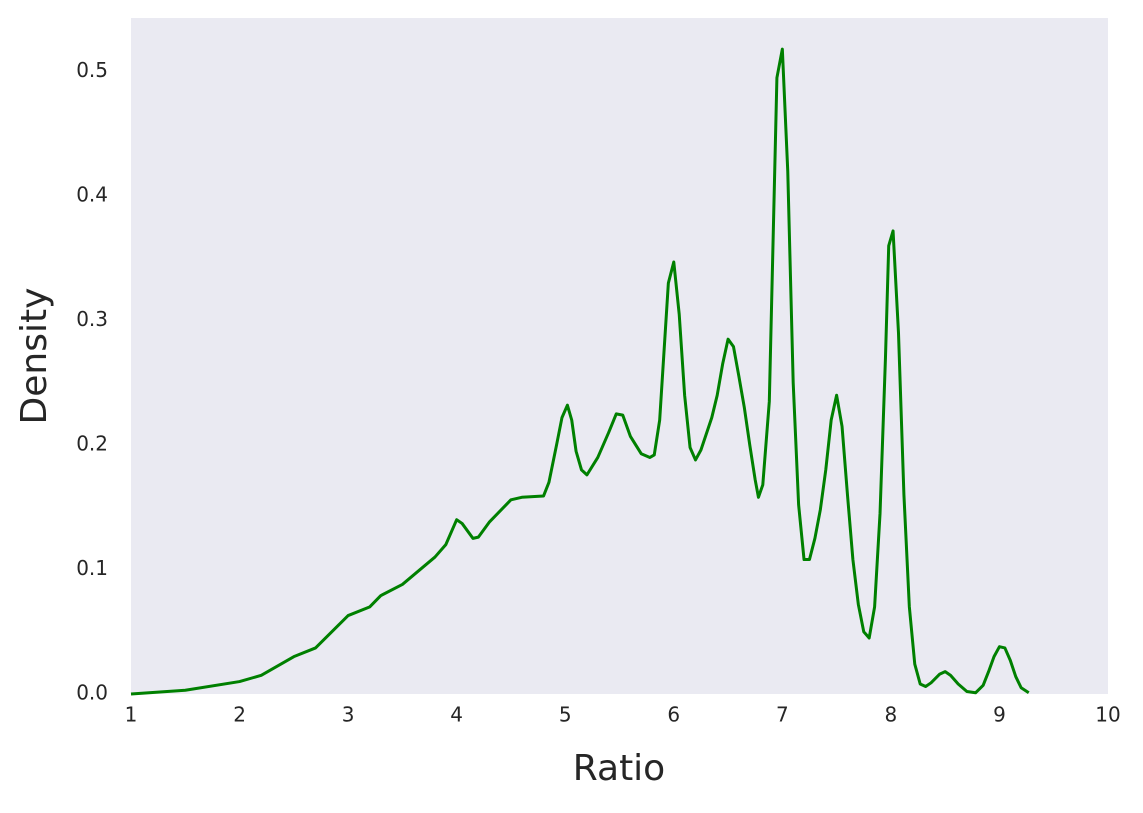 The image size is (1143, 813). I want to click on x-tick-label: 7, so click(782, 715).